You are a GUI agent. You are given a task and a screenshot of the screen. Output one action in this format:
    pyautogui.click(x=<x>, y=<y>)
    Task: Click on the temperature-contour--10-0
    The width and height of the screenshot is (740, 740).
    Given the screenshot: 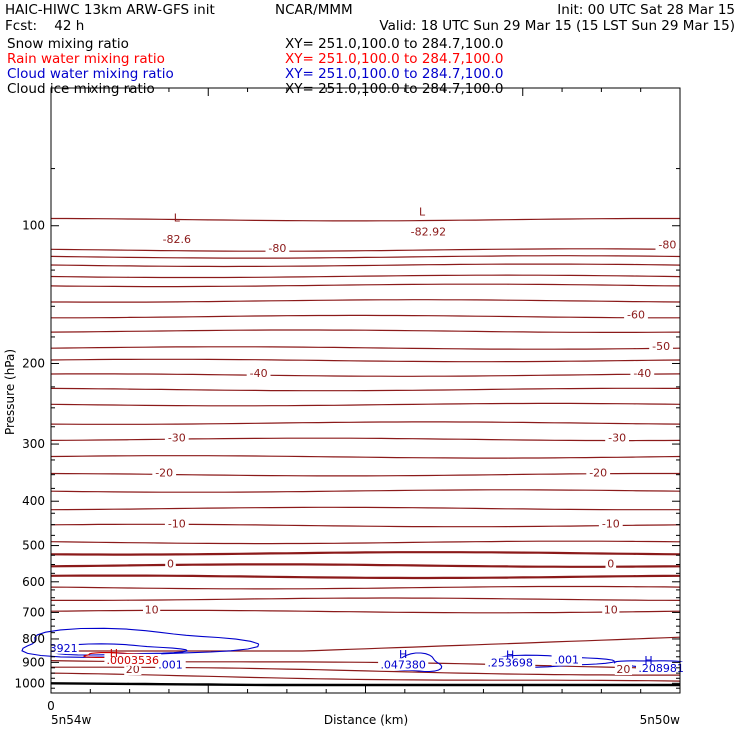 What is the action you would take?
    pyautogui.click(x=365, y=491)
    